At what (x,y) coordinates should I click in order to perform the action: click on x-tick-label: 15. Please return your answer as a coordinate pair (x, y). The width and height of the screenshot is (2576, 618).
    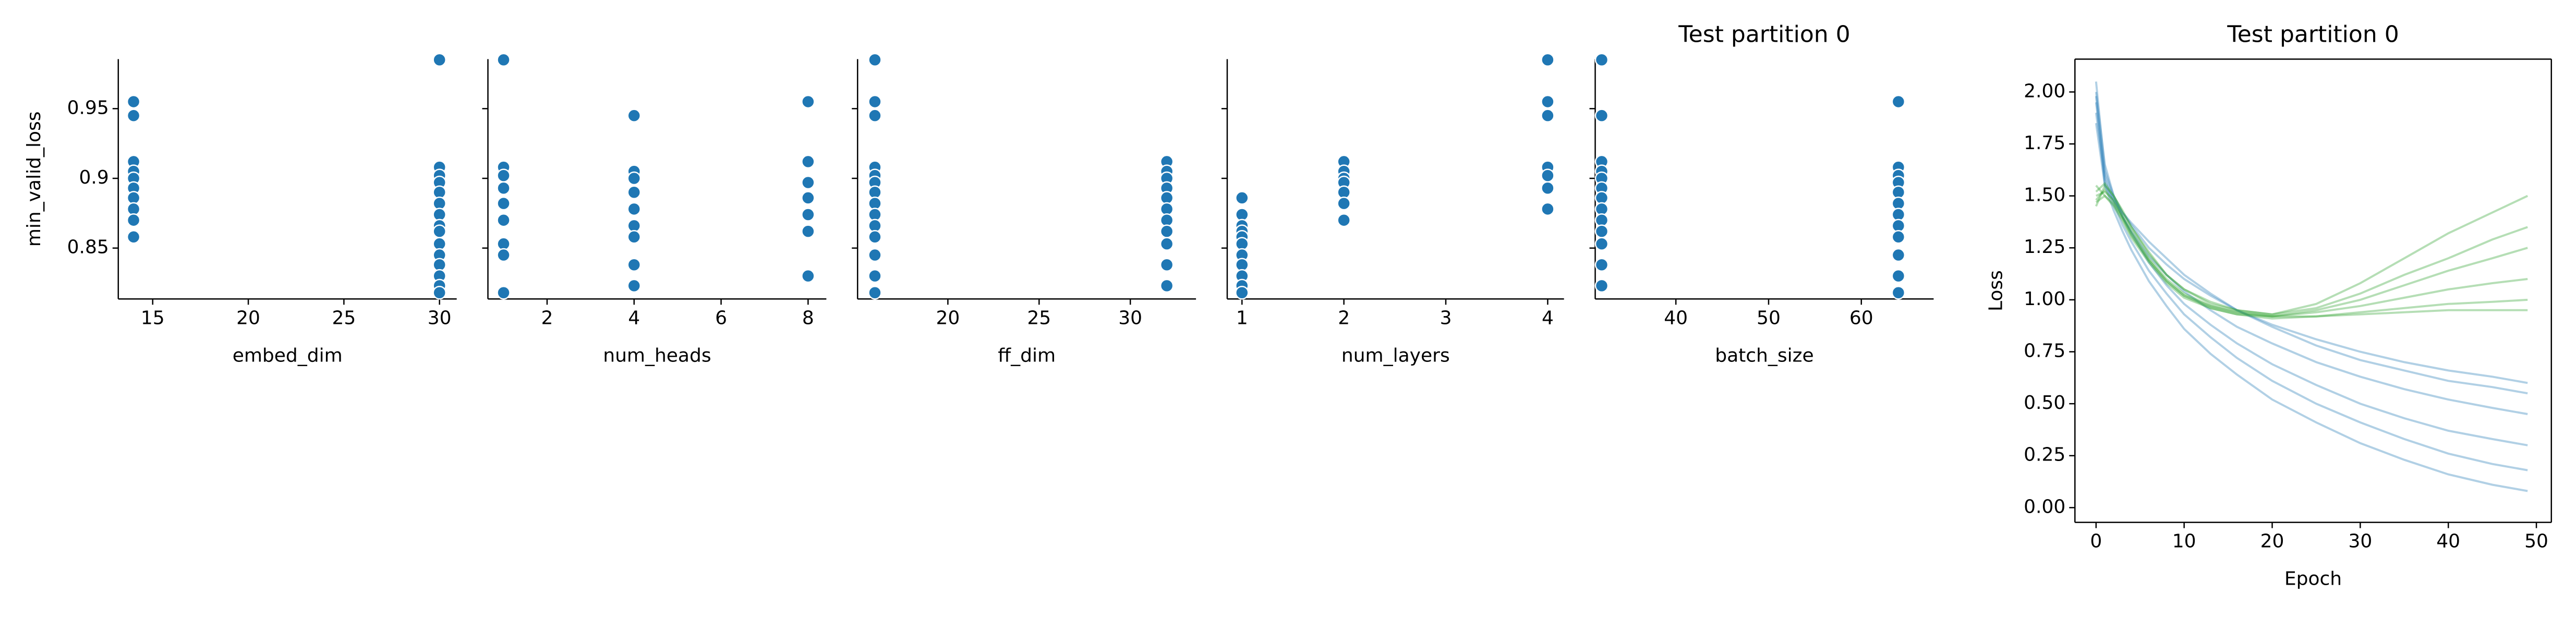
    Looking at the image, I should click on (153, 318).